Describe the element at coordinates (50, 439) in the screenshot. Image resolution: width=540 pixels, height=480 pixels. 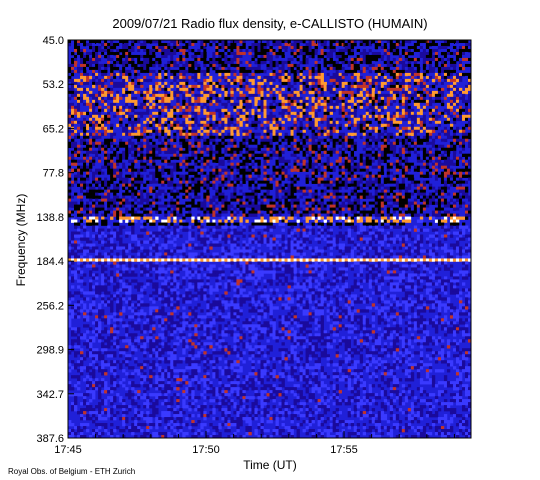
I see `y-tick-label: 387.6` at that location.